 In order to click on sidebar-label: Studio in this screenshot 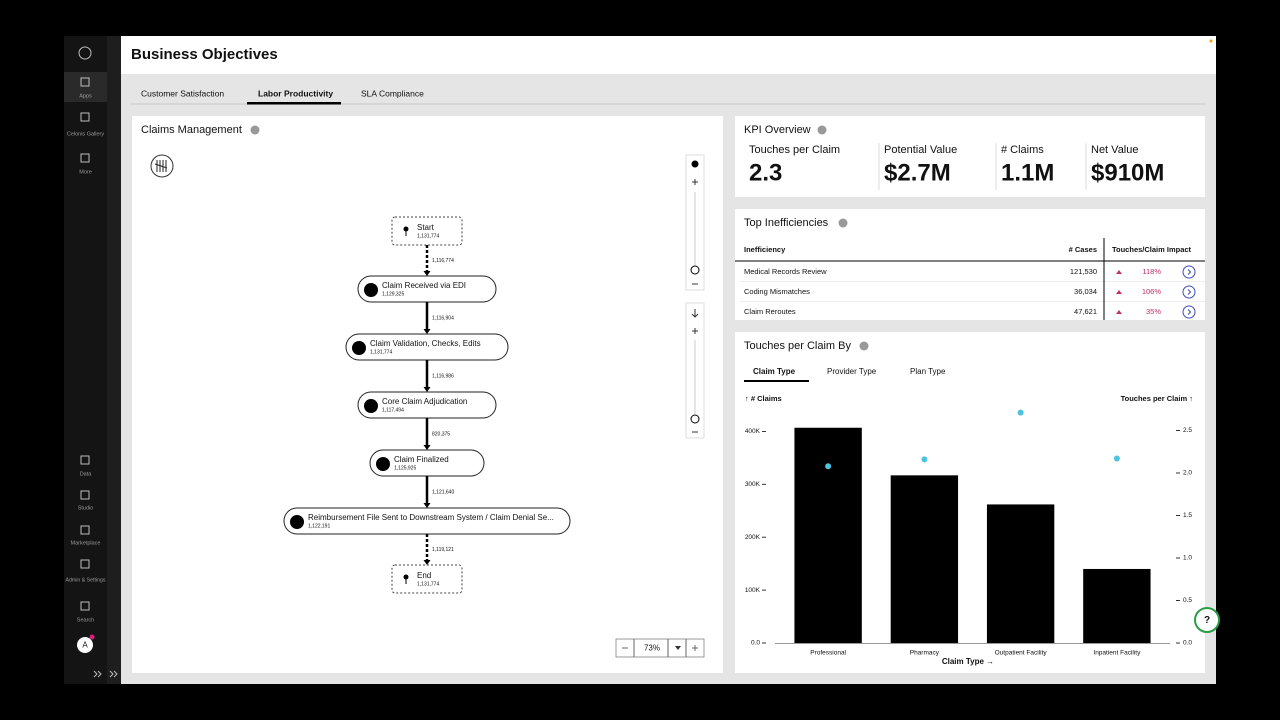, I will do `click(86, 508)`.